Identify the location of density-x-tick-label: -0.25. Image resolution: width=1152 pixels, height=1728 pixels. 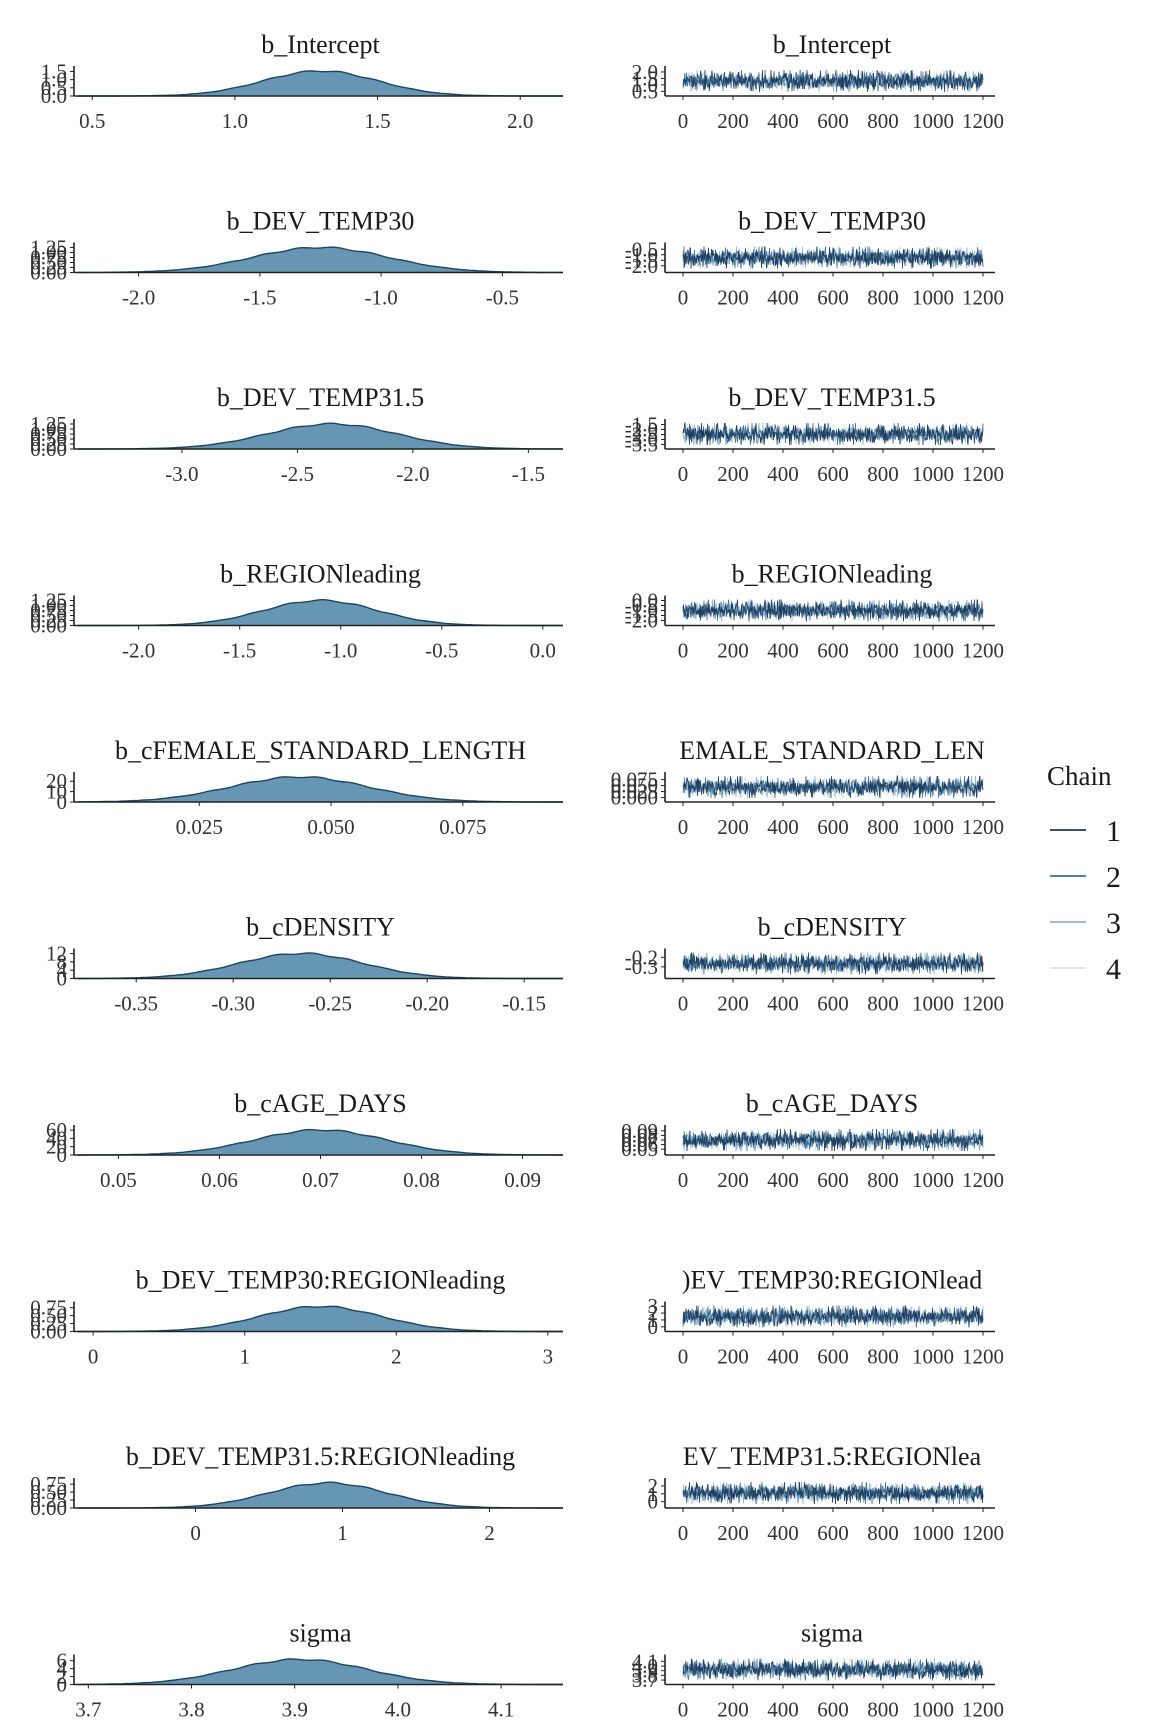
(330, 1004).